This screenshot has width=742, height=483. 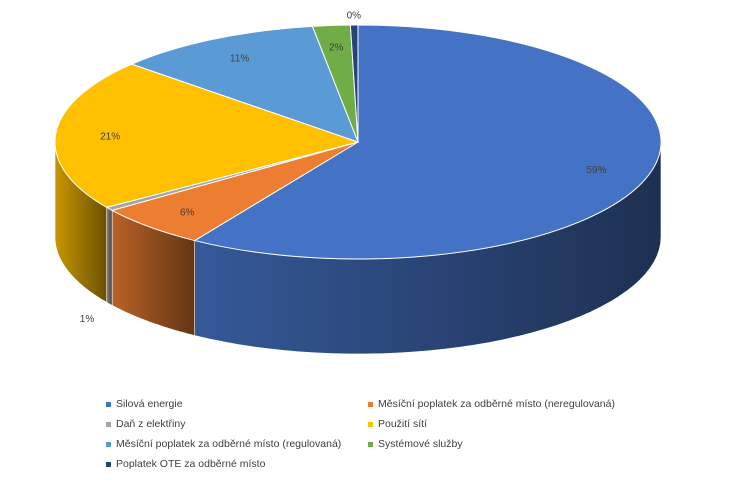 What do you see at coordinates (187, 213) in the screenshot?
I see `pie-data-label: 6%` at bounding box center [187, 213].